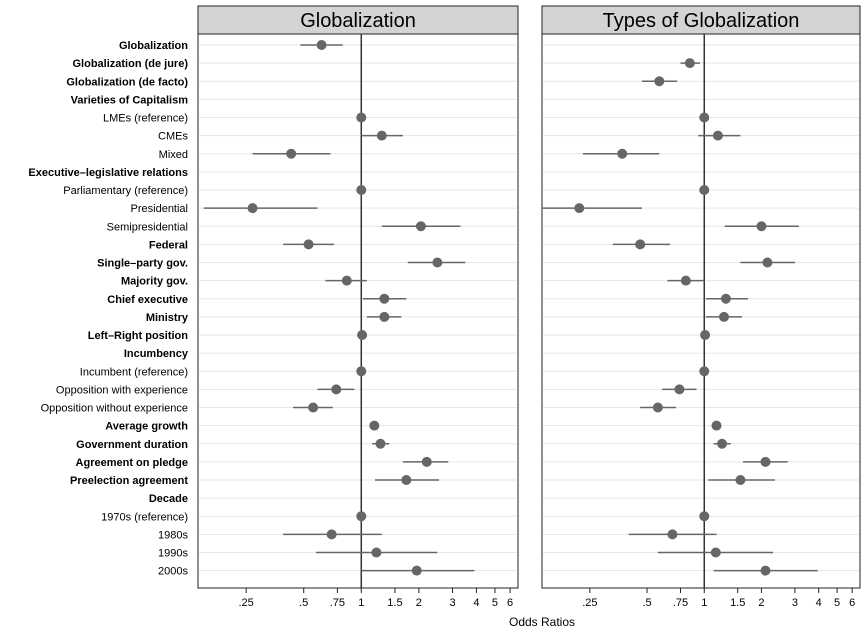 This screenshot has width=862, height=632. Describe the element at coordinates (145, 119) in the screenshot. I see `row-label: LMEs (reference)` at that location.